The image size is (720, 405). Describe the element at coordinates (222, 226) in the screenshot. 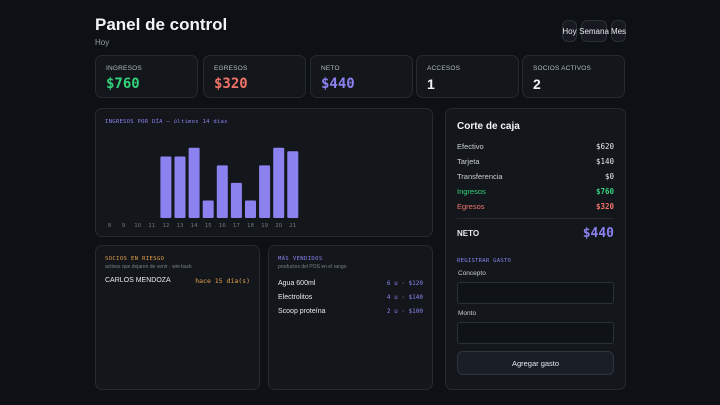

I see `chart-tick-label: 16` at that location.